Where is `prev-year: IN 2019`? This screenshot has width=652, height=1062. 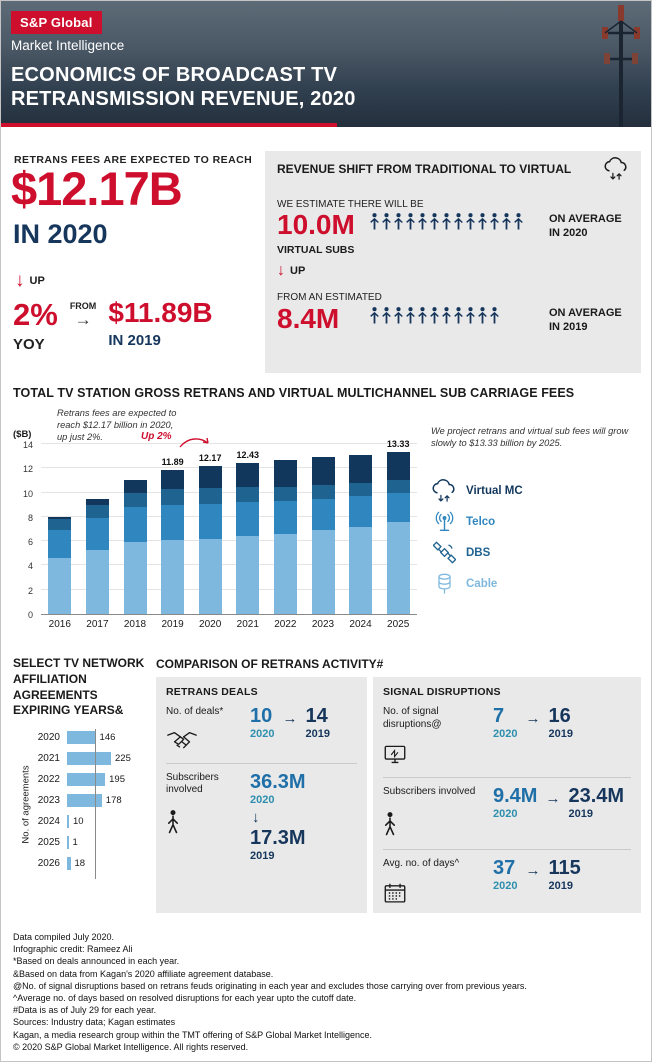 prev-year: IN 2019 is located at coordinates (134, 340).